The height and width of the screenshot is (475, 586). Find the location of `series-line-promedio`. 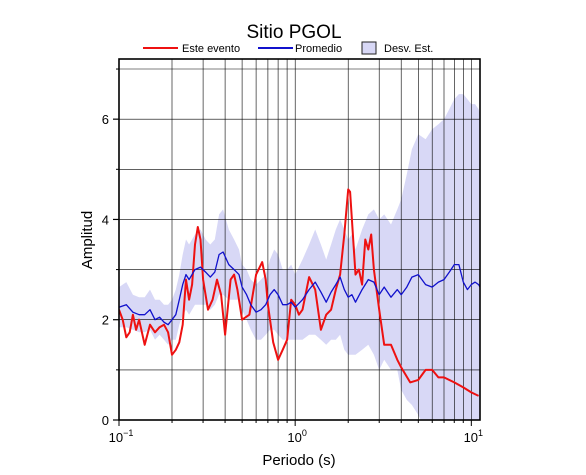

series-line-promedio is located at coordinates (299, 288).